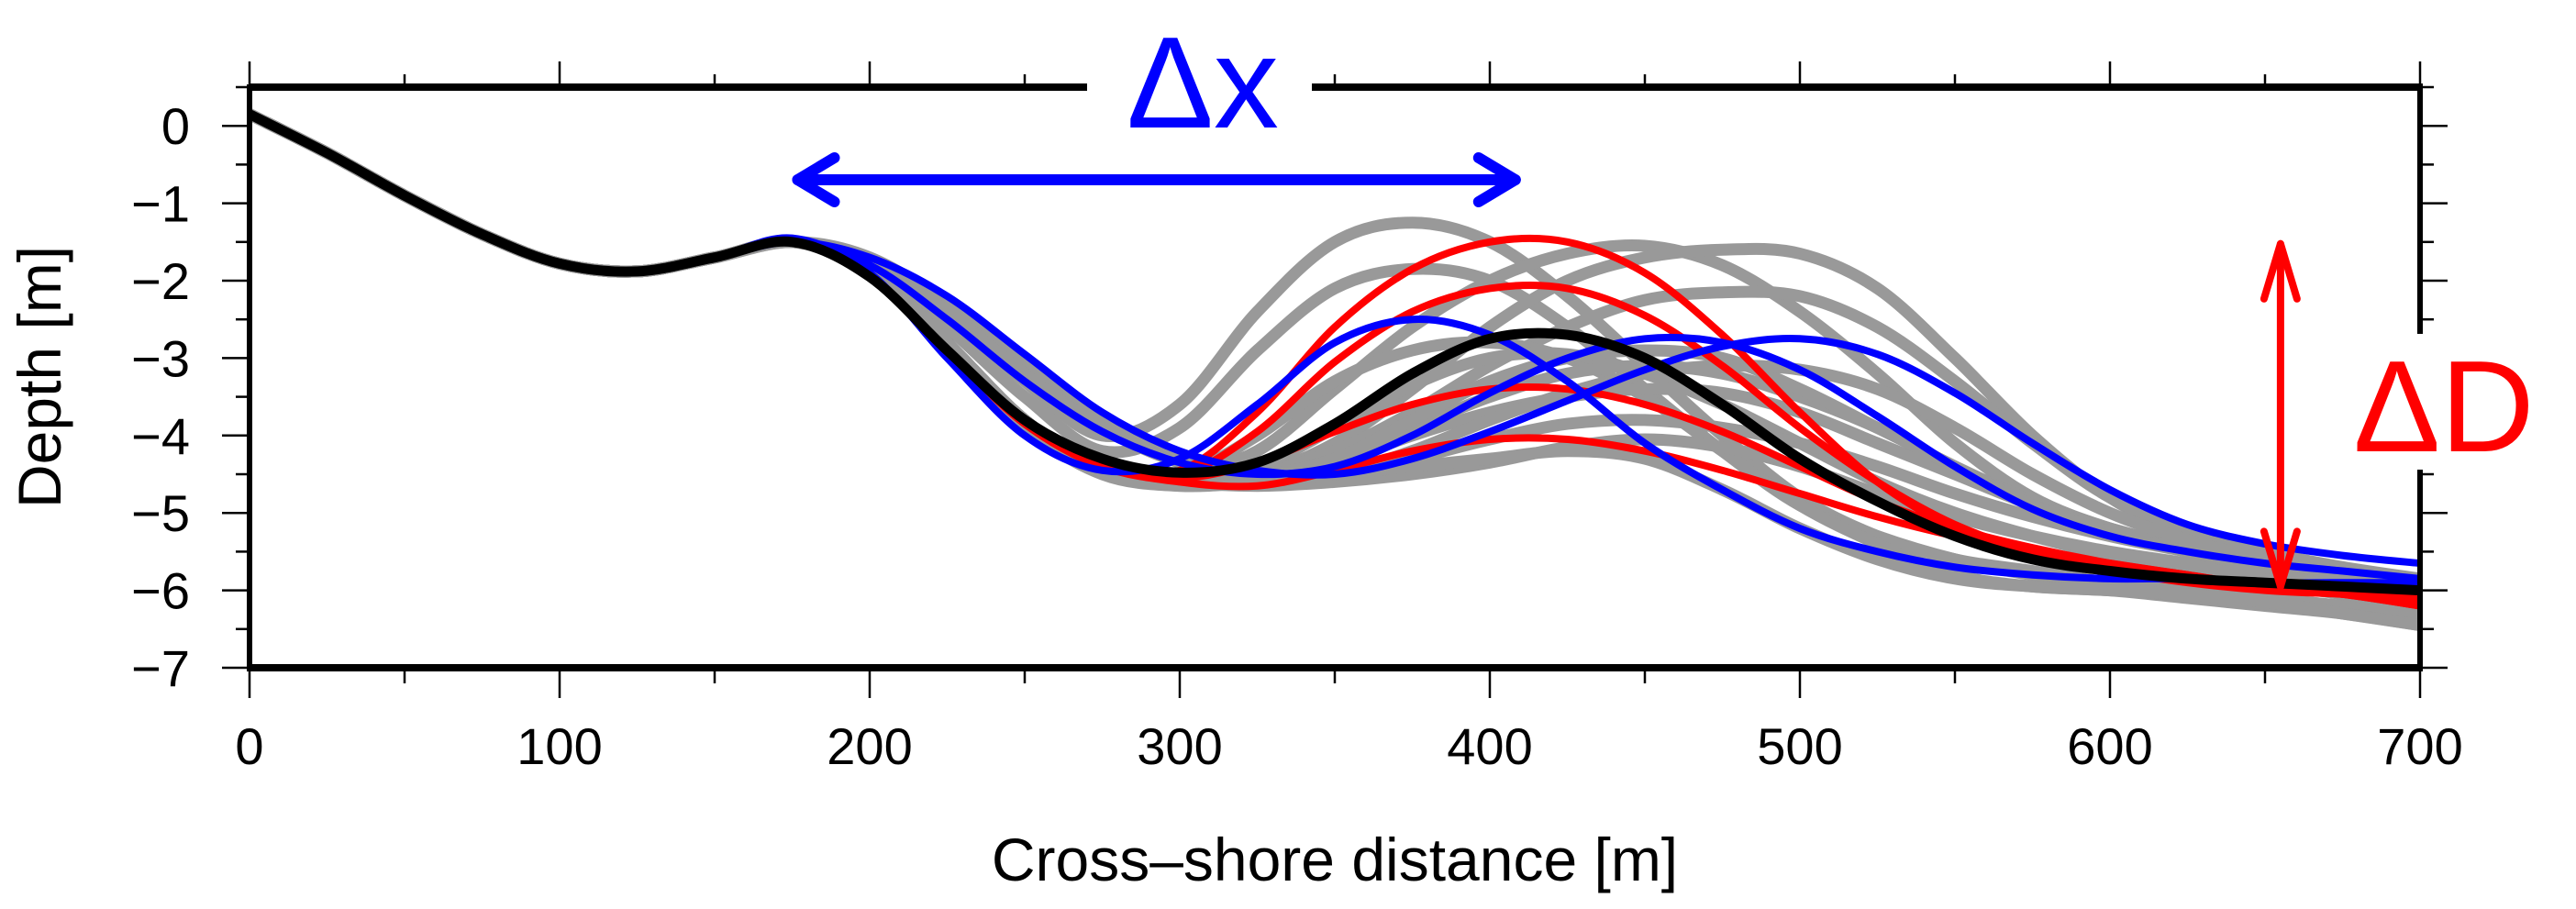  I want to click on delta-d-arrow, so click(2280, 415).